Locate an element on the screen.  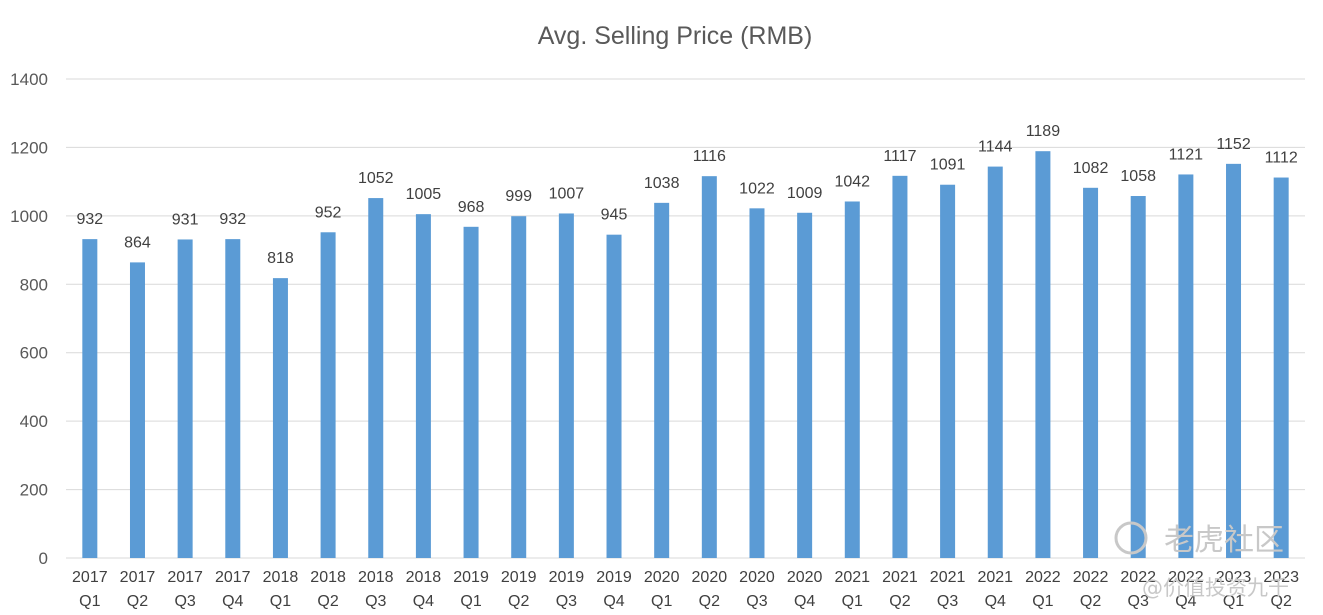
data-label: 1038 is located at coordinates (662, 183).